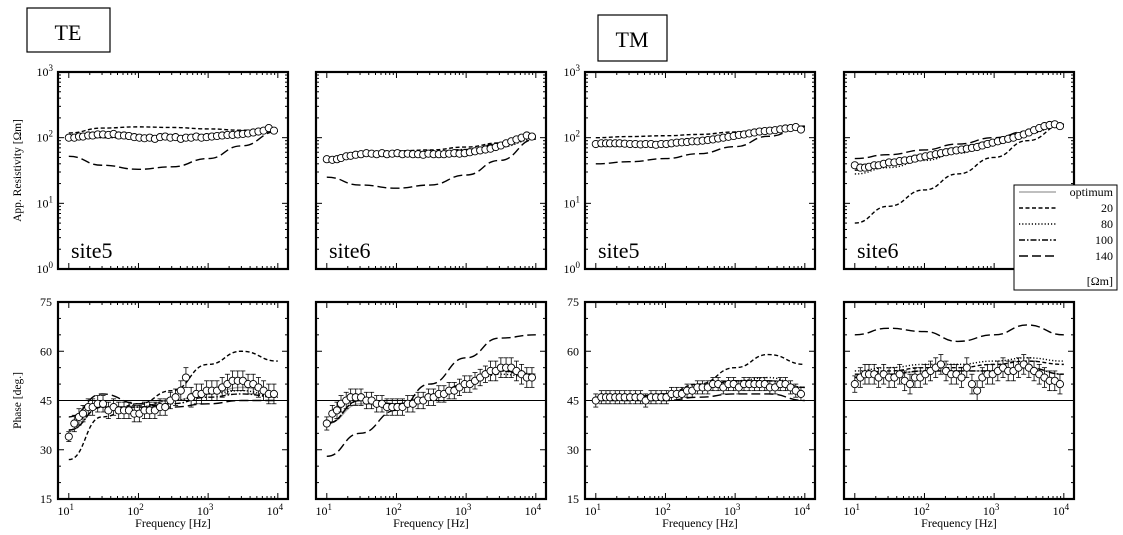 Image resolution: width=1123 pixels, height=535 pixels. Describe the element at coordinates (1107, 224) in the screenshot. I see `legend-label: 80` at that location.